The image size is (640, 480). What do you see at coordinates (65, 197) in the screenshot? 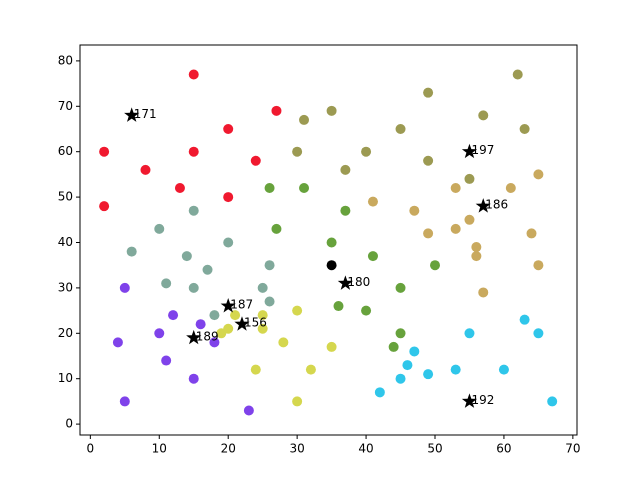
I see `y-tick-label: 50` at bounding box center [65, 197].